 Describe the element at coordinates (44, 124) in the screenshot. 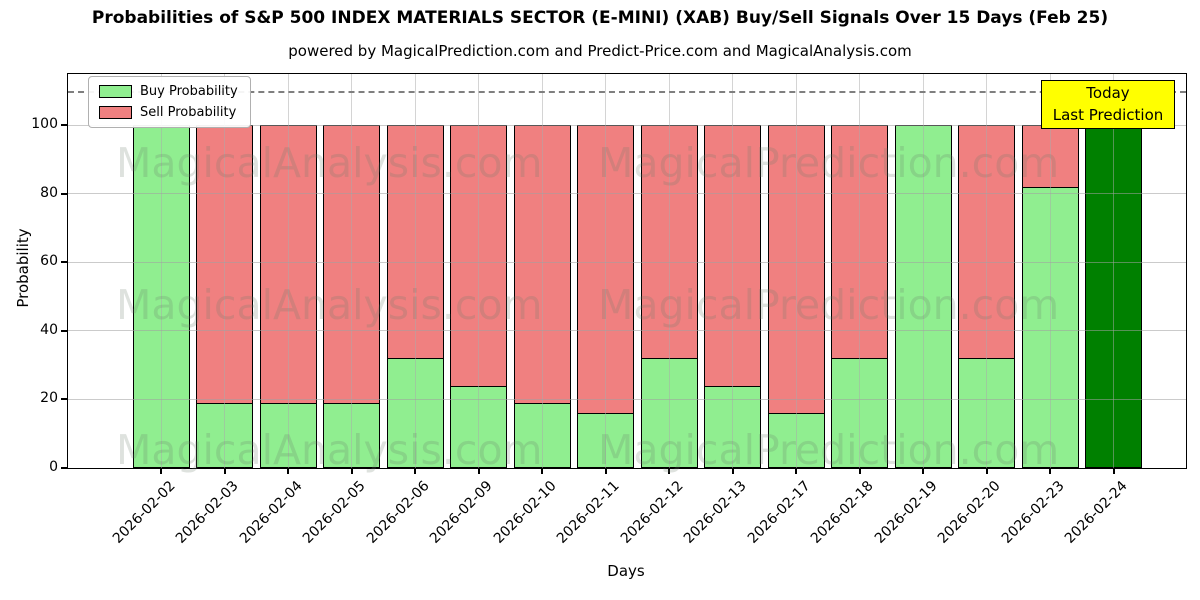

I see `y-tick-label: 100` at that location.